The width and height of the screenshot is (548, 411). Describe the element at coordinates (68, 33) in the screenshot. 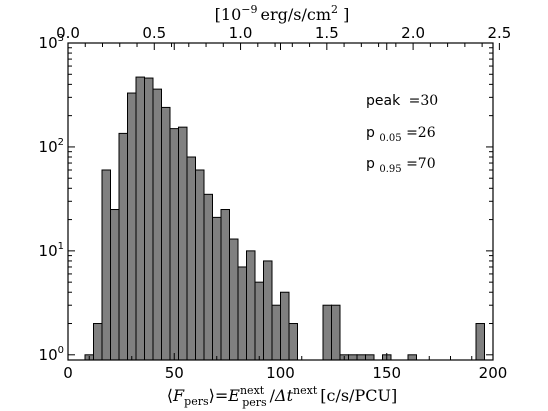

I see `top-tick-label: 0.0` at that location.